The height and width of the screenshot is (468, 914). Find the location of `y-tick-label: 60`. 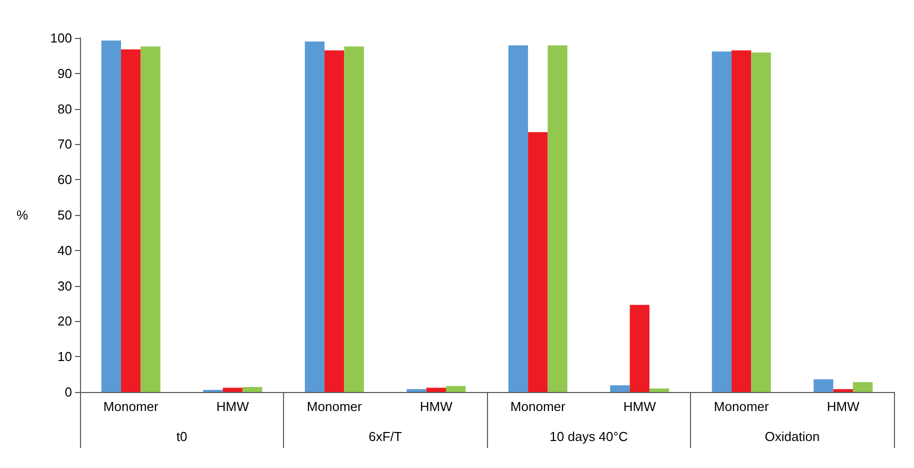

y-tick-label: 60 is located at coordinates (65, 180).